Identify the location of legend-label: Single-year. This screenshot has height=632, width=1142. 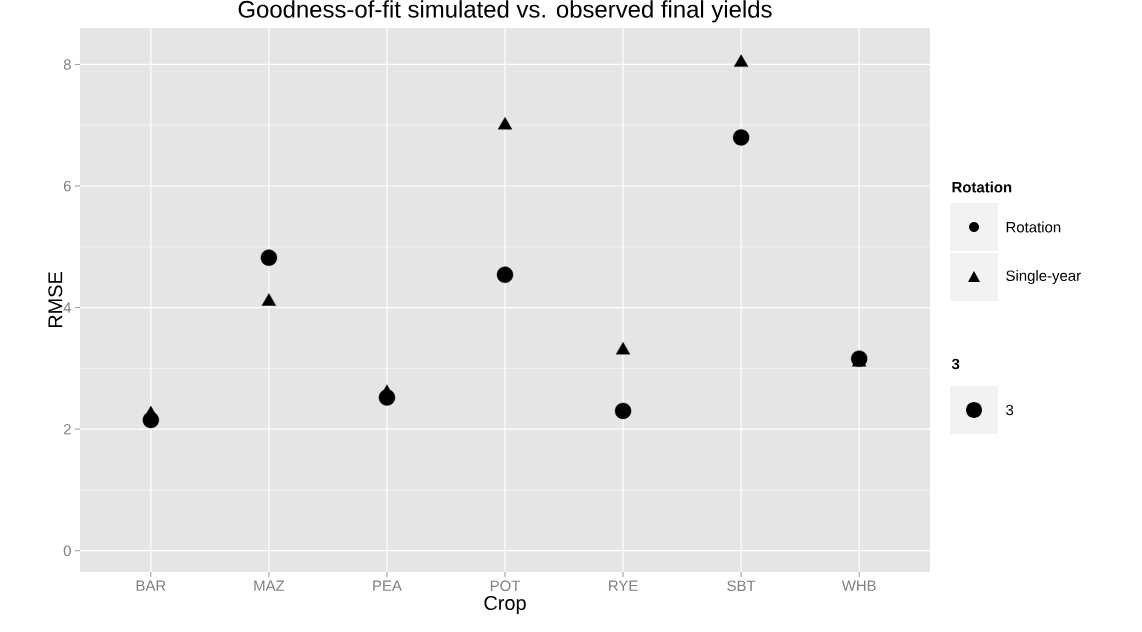
(1043, 277).